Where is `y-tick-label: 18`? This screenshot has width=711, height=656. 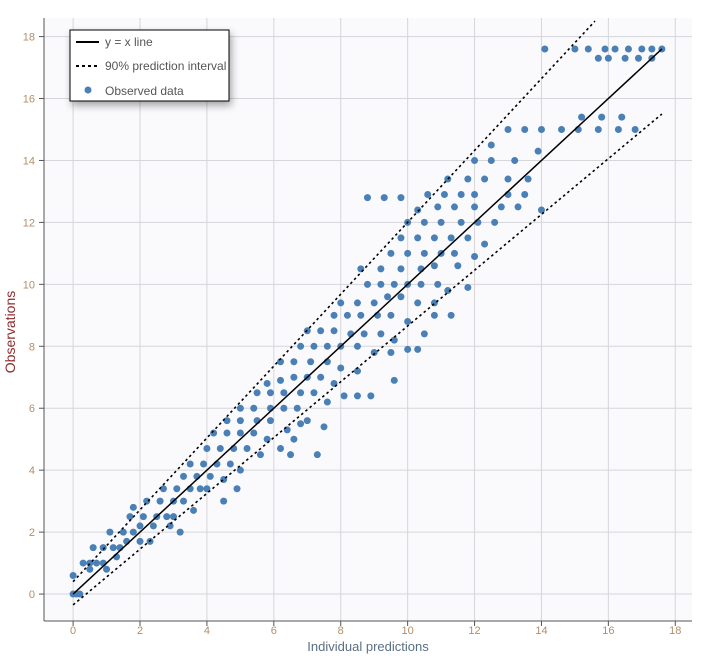 y-tick-label: 18 is located at coordinates (29, 38).